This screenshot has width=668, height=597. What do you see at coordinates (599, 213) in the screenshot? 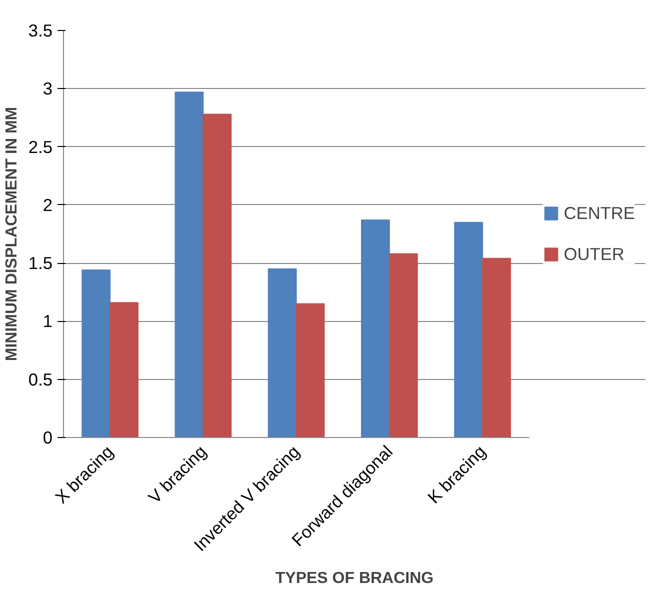
I see `legend-label: CENTRE` at bounding box center [599, 213].